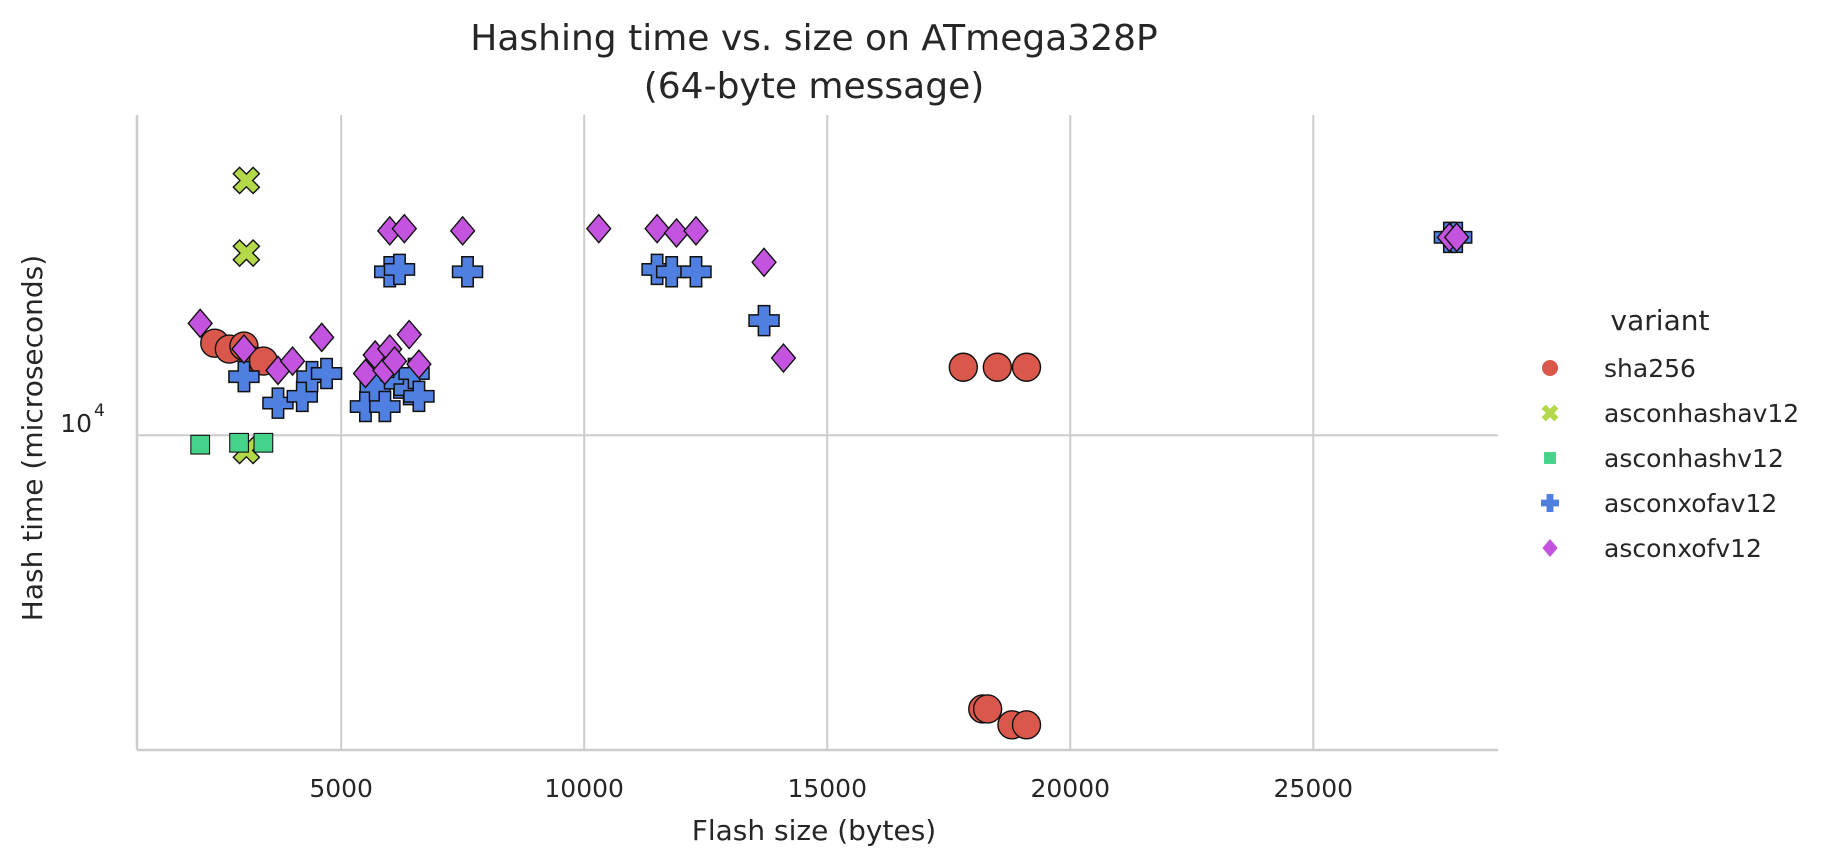  I want to click on legend-label-sha256: sha256, so click(1650, 368).